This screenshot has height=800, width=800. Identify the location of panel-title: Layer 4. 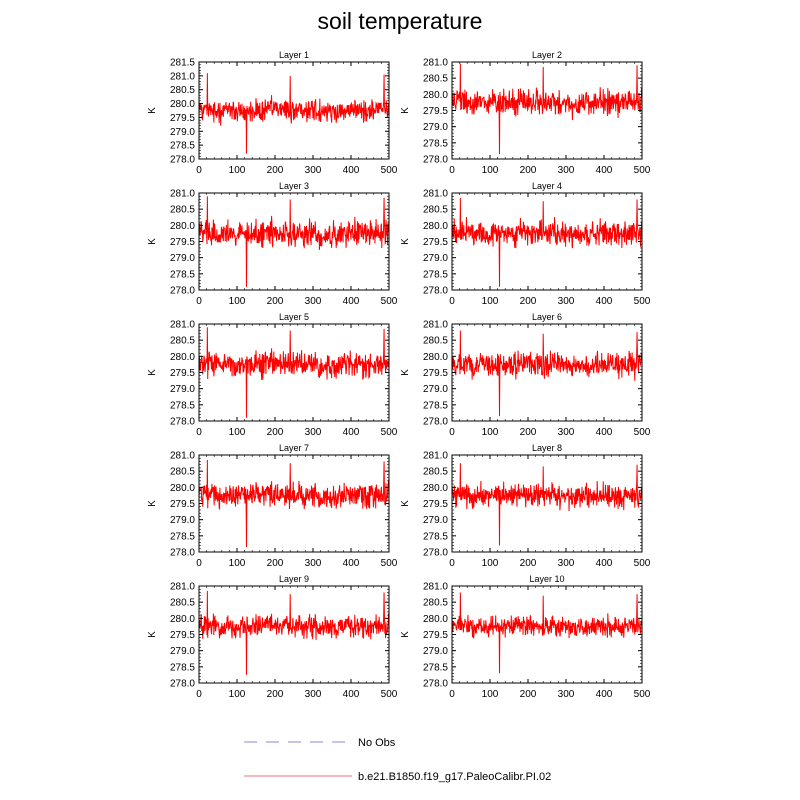
(547, 186).